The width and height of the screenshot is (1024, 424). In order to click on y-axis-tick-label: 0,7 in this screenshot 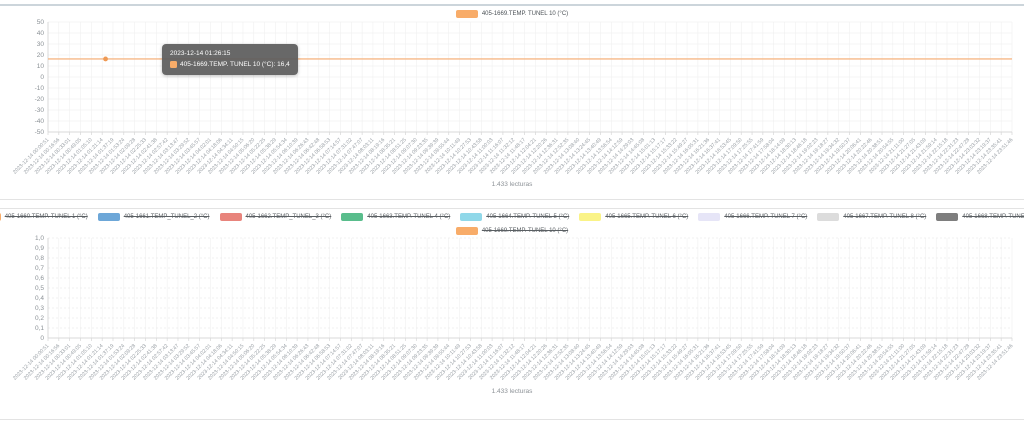, I will do `click(39, 268)`.